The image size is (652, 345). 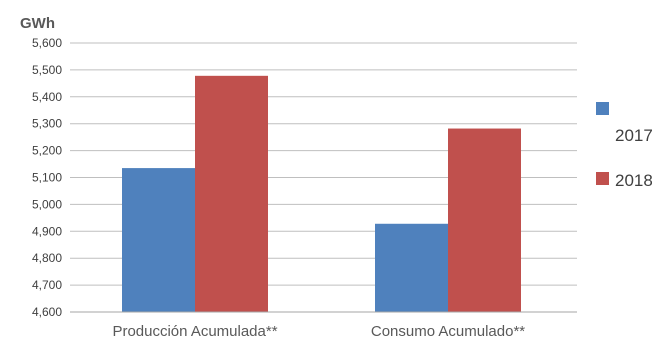 What do you see at coordinates (37, 23) in the screenshot?
I see `unit-label: GWh` at bounding box center [37, 23].